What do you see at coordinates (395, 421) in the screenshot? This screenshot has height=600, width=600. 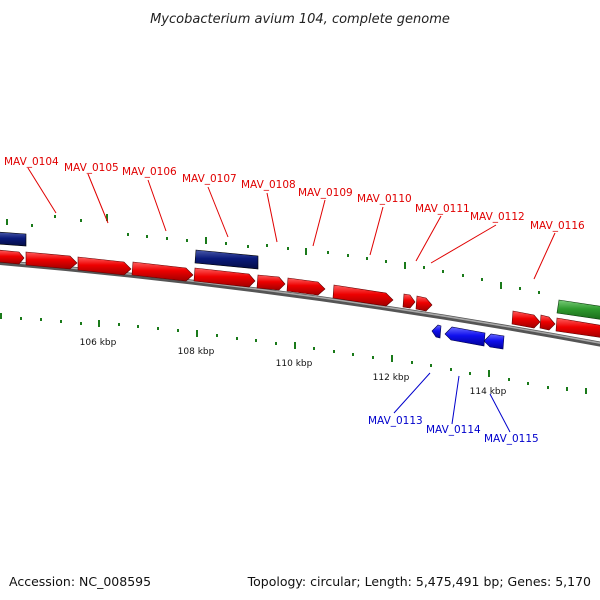 I see `gene-label-mav0113: MAV_0113` at bounding box center [395, 421].